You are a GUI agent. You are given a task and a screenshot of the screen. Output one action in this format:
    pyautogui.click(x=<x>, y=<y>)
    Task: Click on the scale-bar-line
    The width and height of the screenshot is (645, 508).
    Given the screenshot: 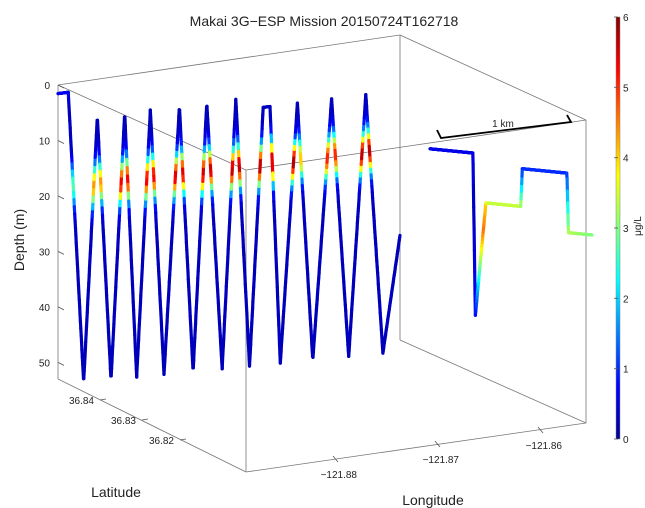 What is the action you would take?
    pyautogui.click(x=504, y=126)
    